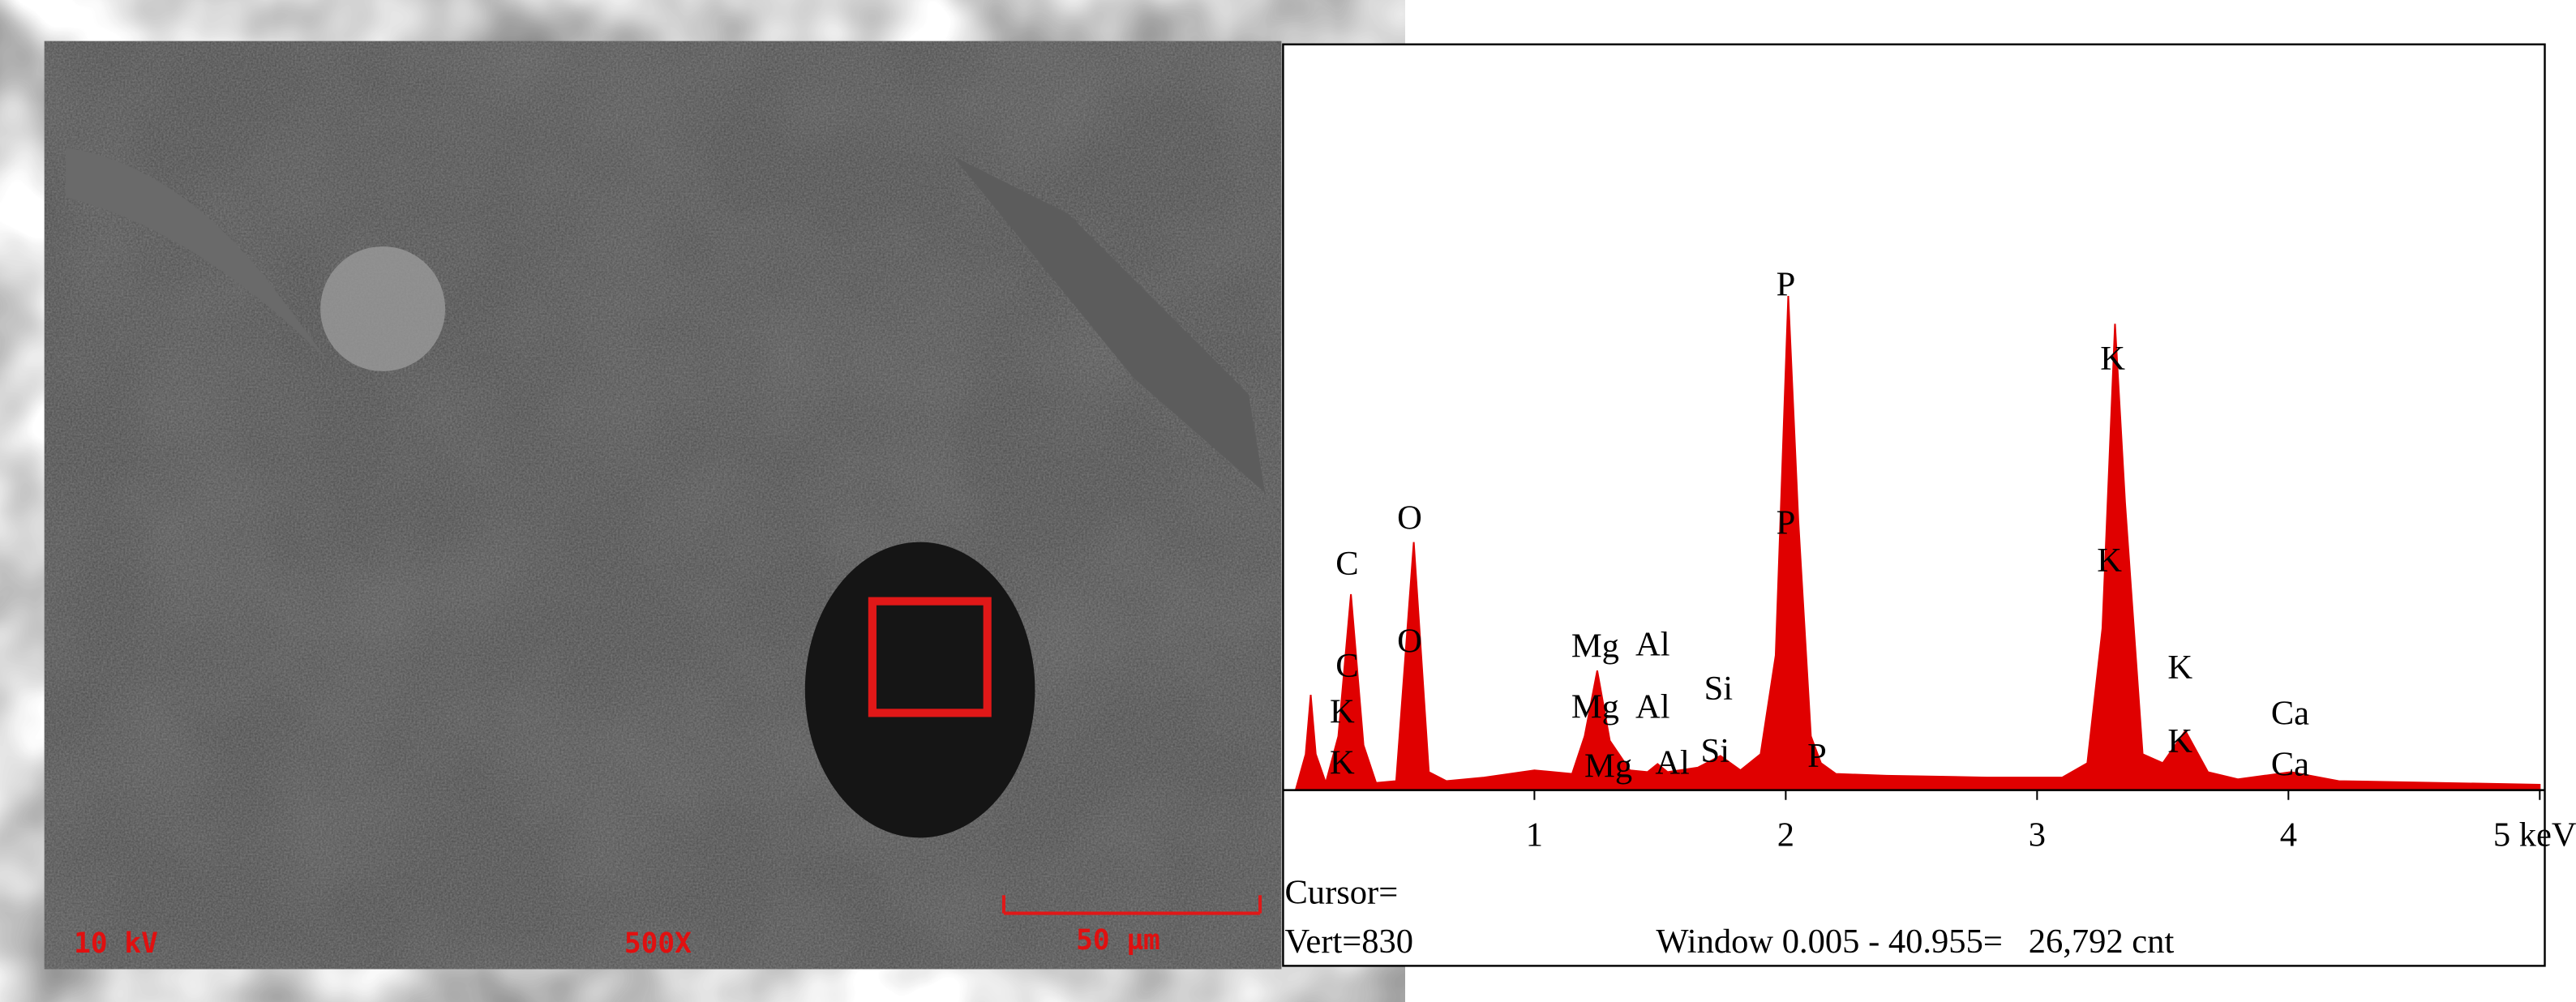 Image resolution: width=2576 pixels, height=1002 pixels. Describe the element at coordinates (2288, 835) in the screenshot. I see `x-tick-label: 4` at that location.